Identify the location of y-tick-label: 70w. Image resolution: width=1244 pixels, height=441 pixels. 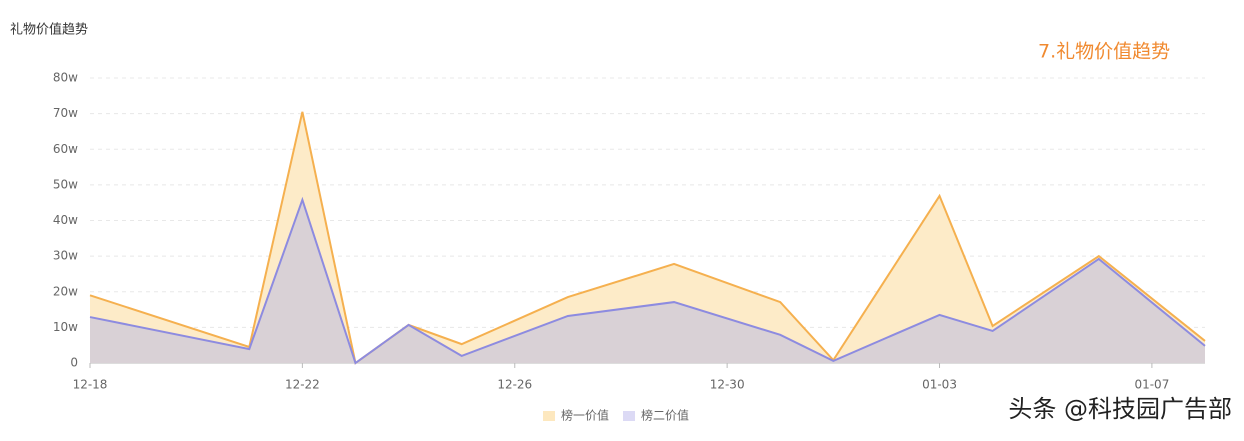
(65, 113).